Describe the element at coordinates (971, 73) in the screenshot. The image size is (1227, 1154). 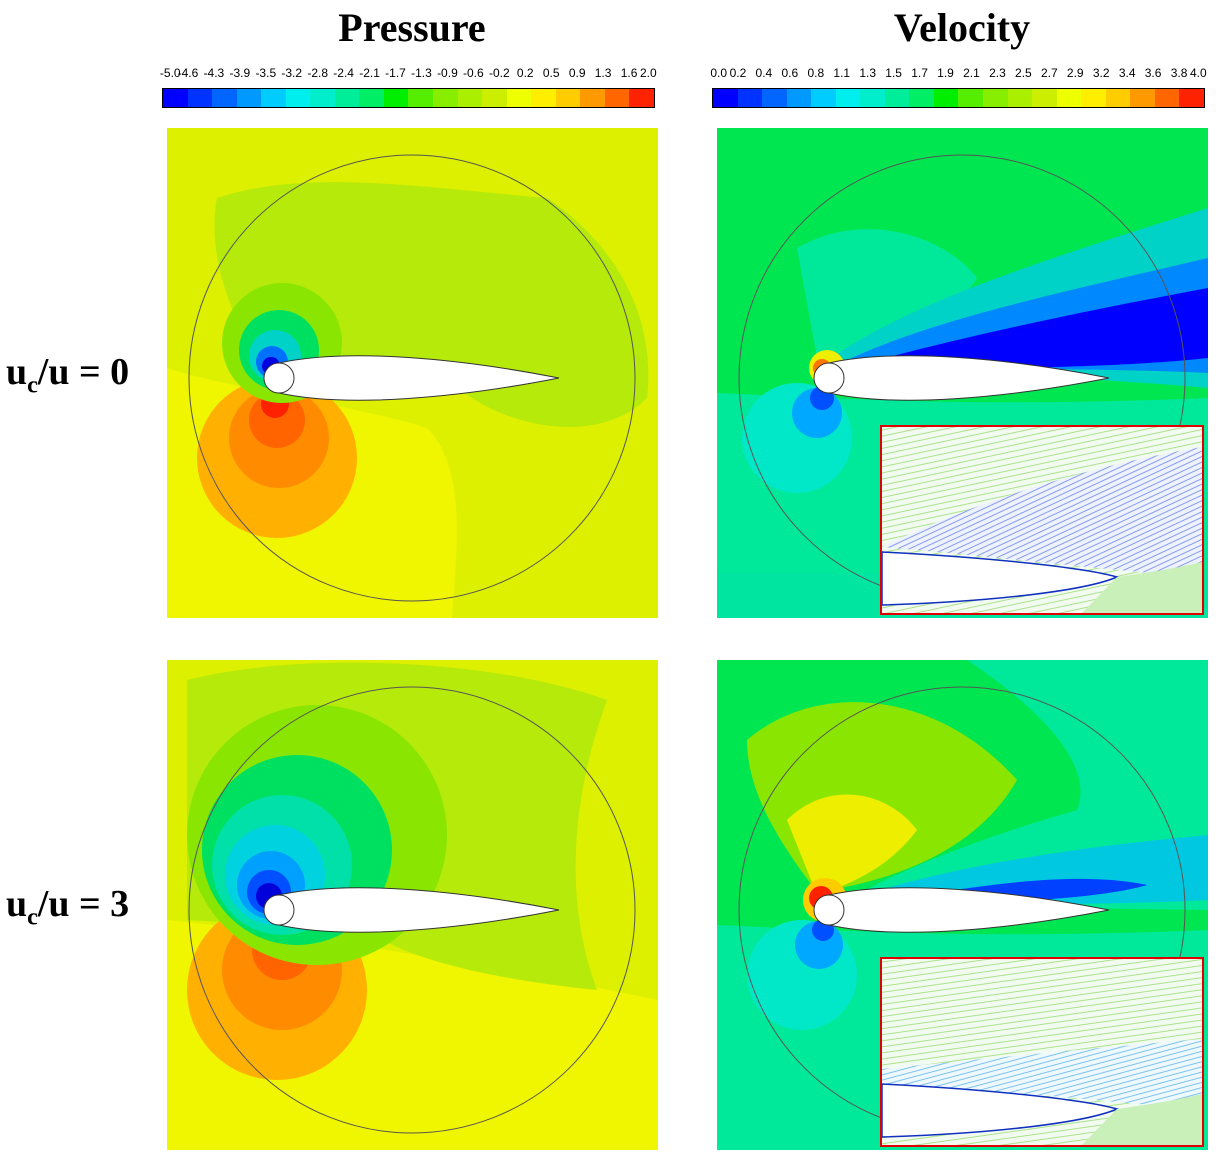
I see `velocity-colorbar-tick-label: 2.1` at that location.